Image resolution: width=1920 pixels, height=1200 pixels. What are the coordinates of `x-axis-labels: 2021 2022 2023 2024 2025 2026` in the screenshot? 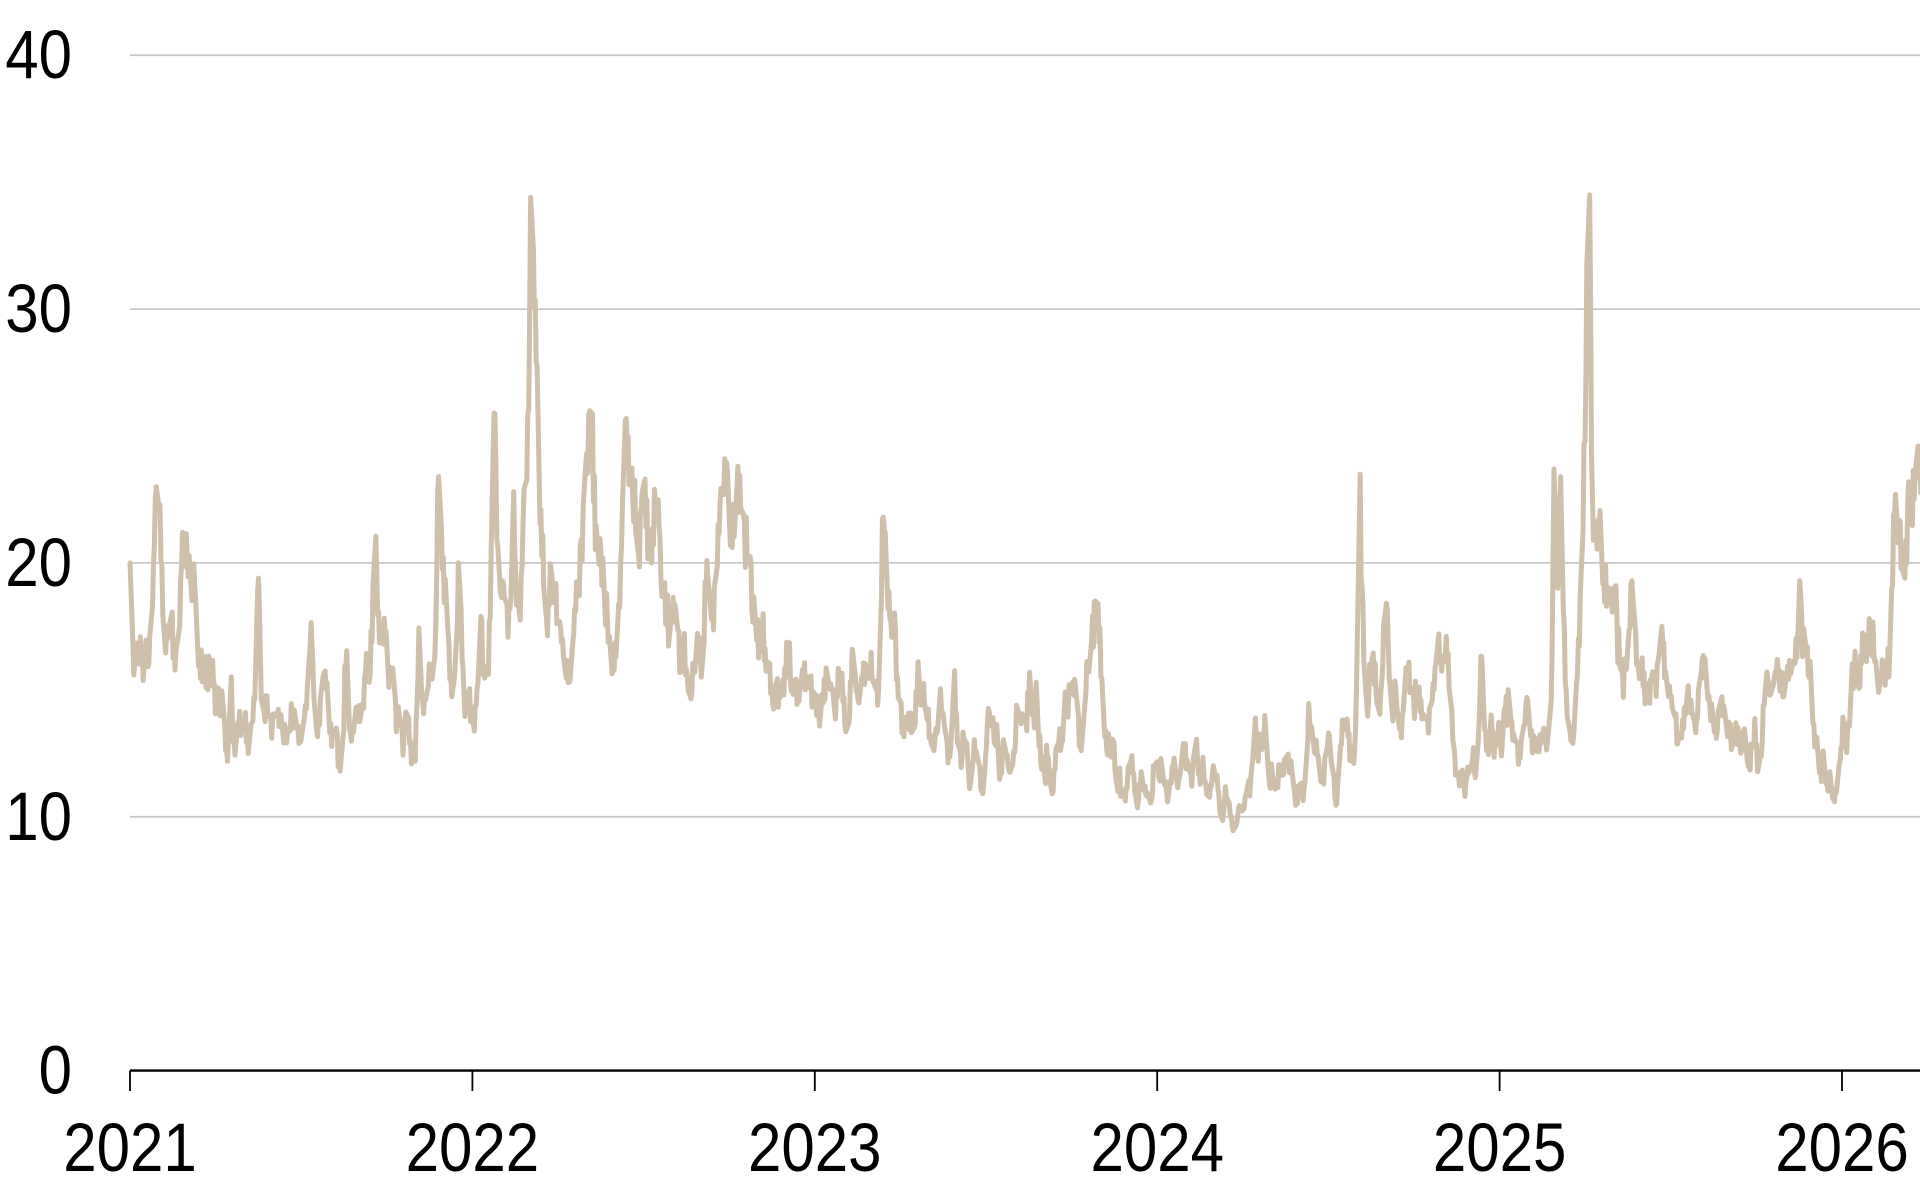 It's located at (986, 1147).